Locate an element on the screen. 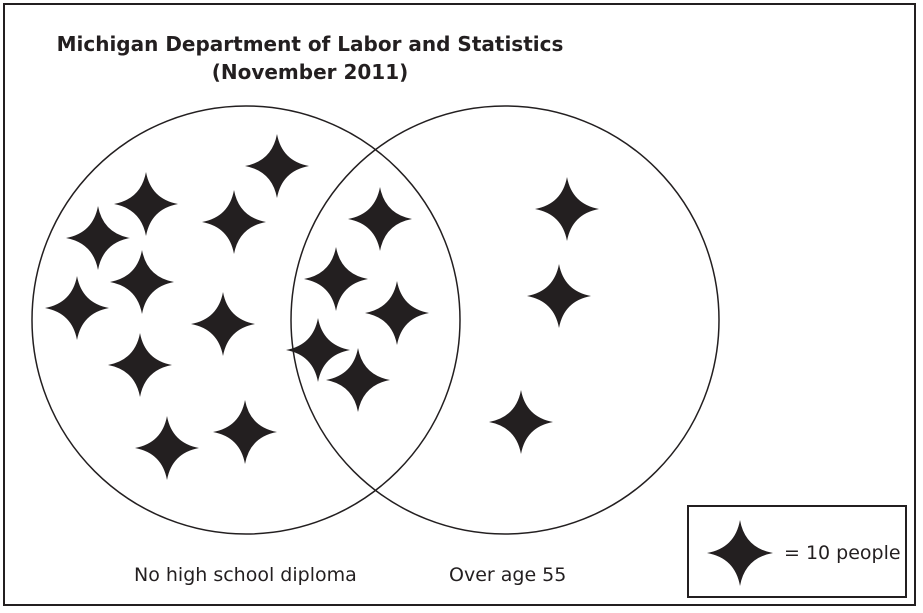 This screenshot has width=923, height=613. diagram-subtitle: (November 2011) is located at coordinates (310, 72).